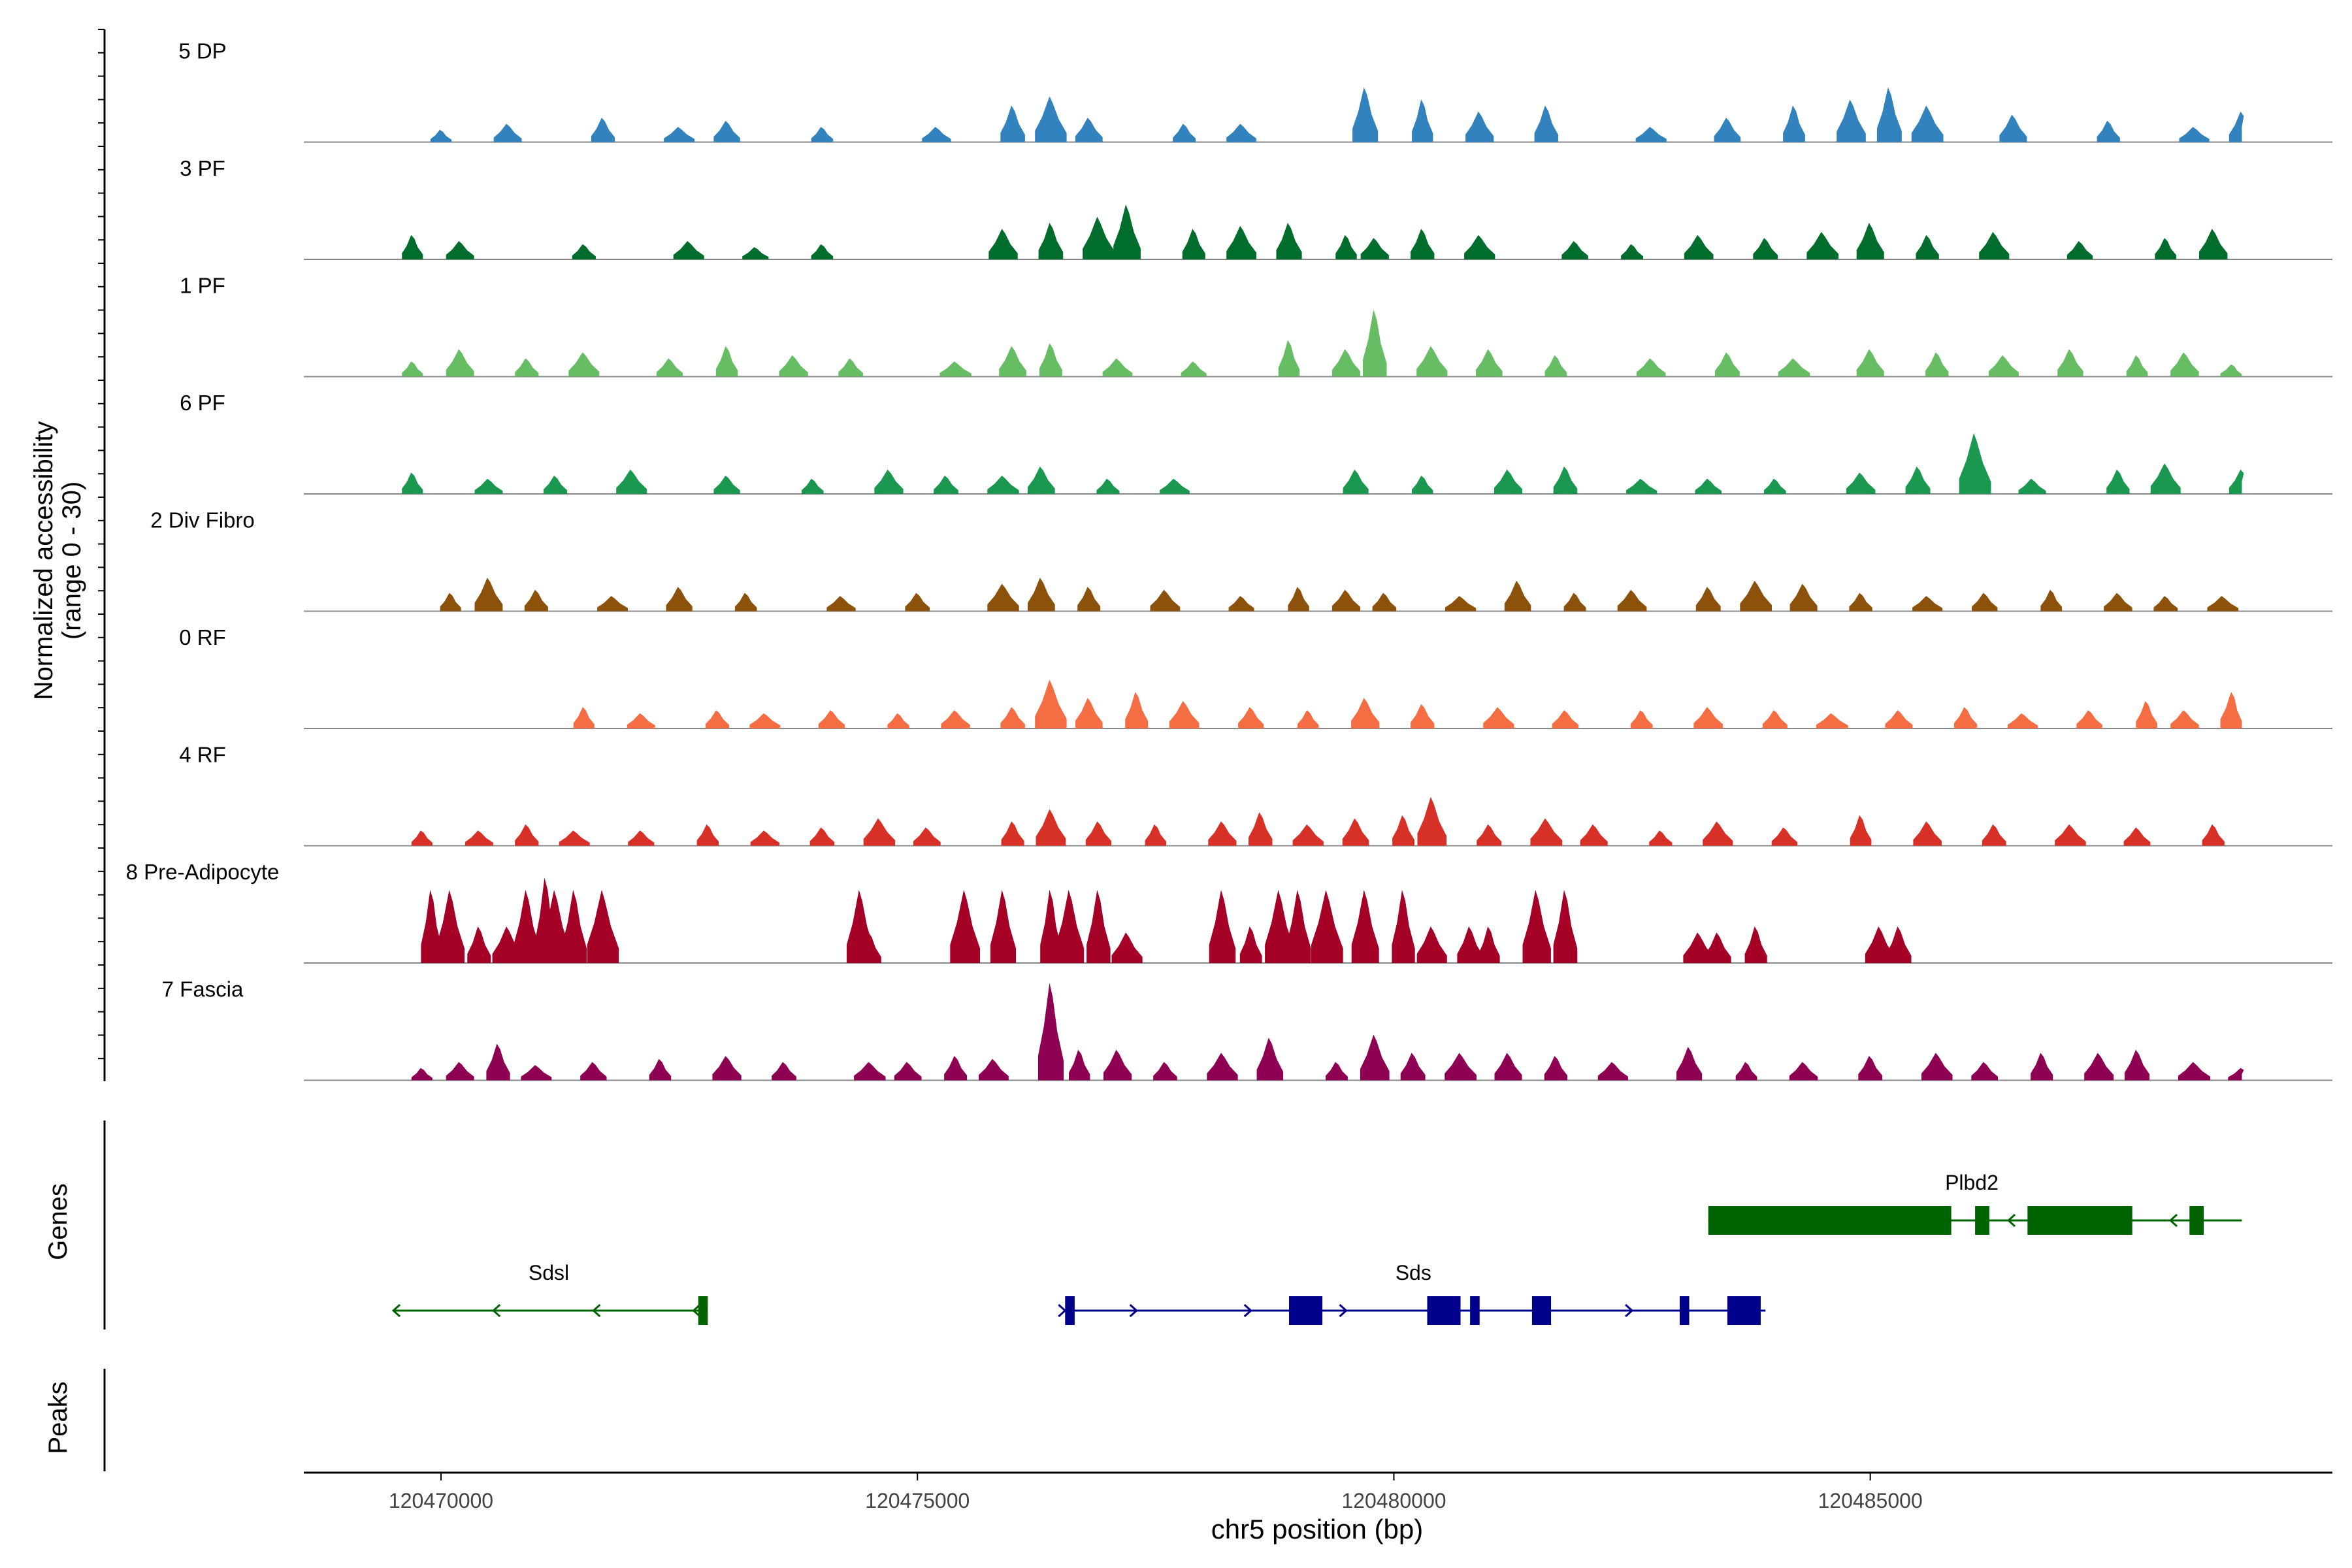 The width and height of the screenshot is (2352, 1568). Describe the element at coordinates (1975, 1203) in the screenshot. I see `gene-plbd2: Plbd2` at that location.